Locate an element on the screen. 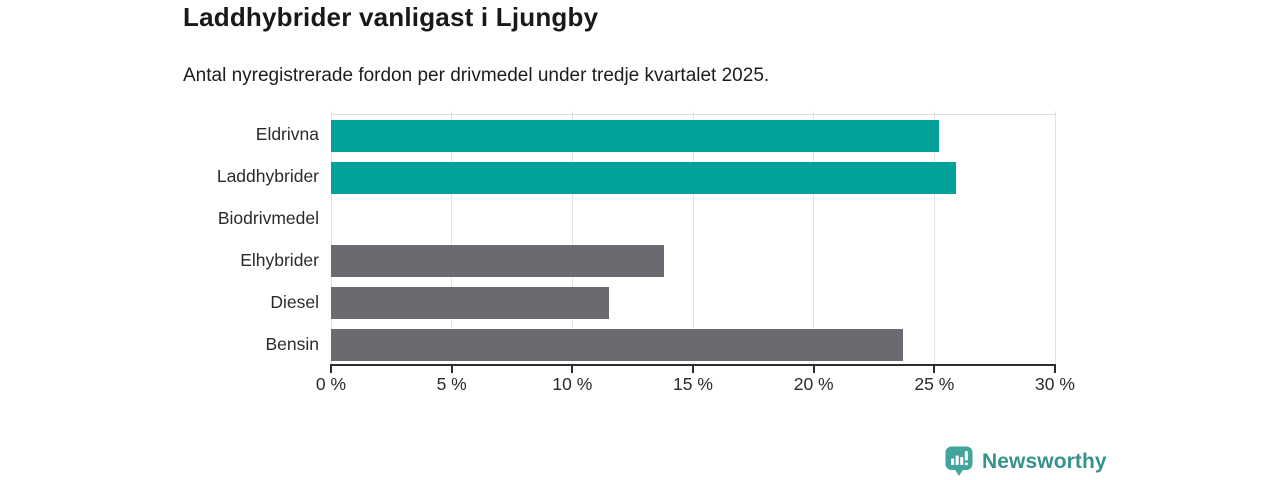 The image size is (1280, 480). chart-title: Laddhybrider vanligast i Ljungby is located at coordinates (391, 17).